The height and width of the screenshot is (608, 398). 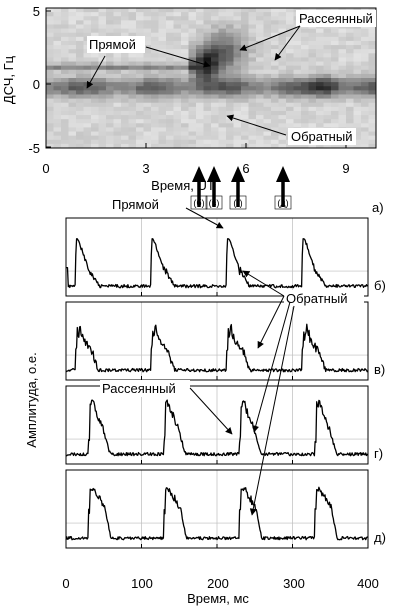 What do you see at coordinates (45, 168) in the screenshot?
I see `x-tick-label: 0` at bounding box center [45, 168].